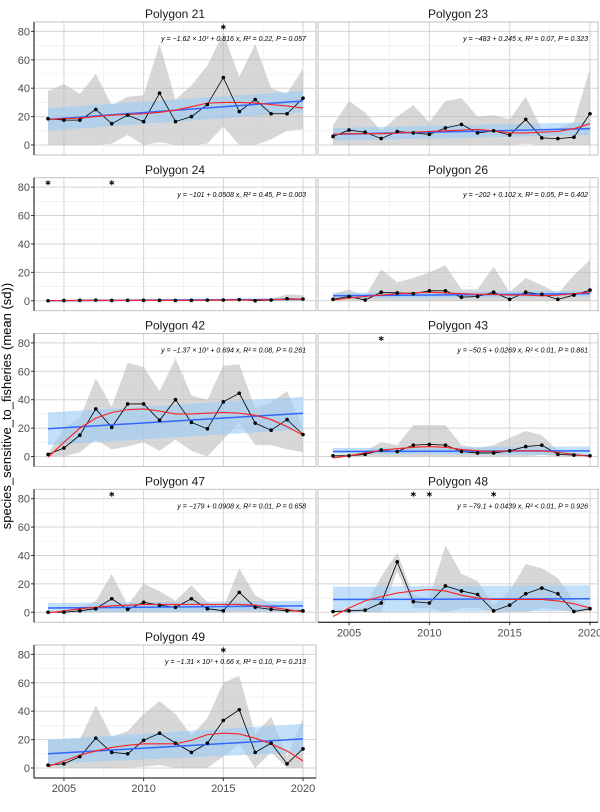 This screenshot has width=600, height=812. What do you see at coordinates (175, 746) in the screenshot?
I see `lm-fit-line` at bounding box center [175, 746].